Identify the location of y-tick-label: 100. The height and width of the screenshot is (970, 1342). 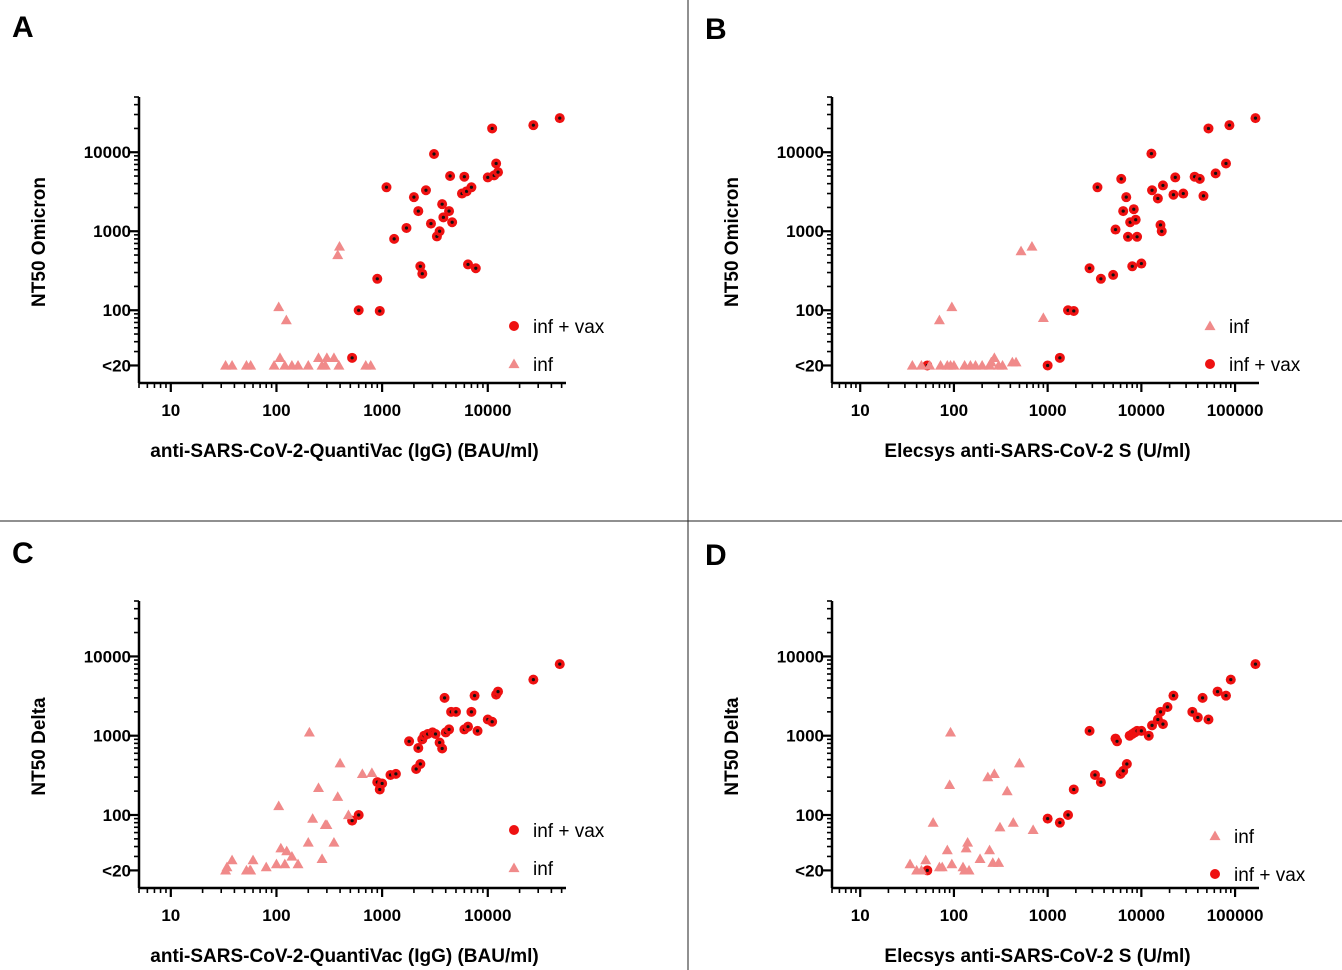
(810, 310).